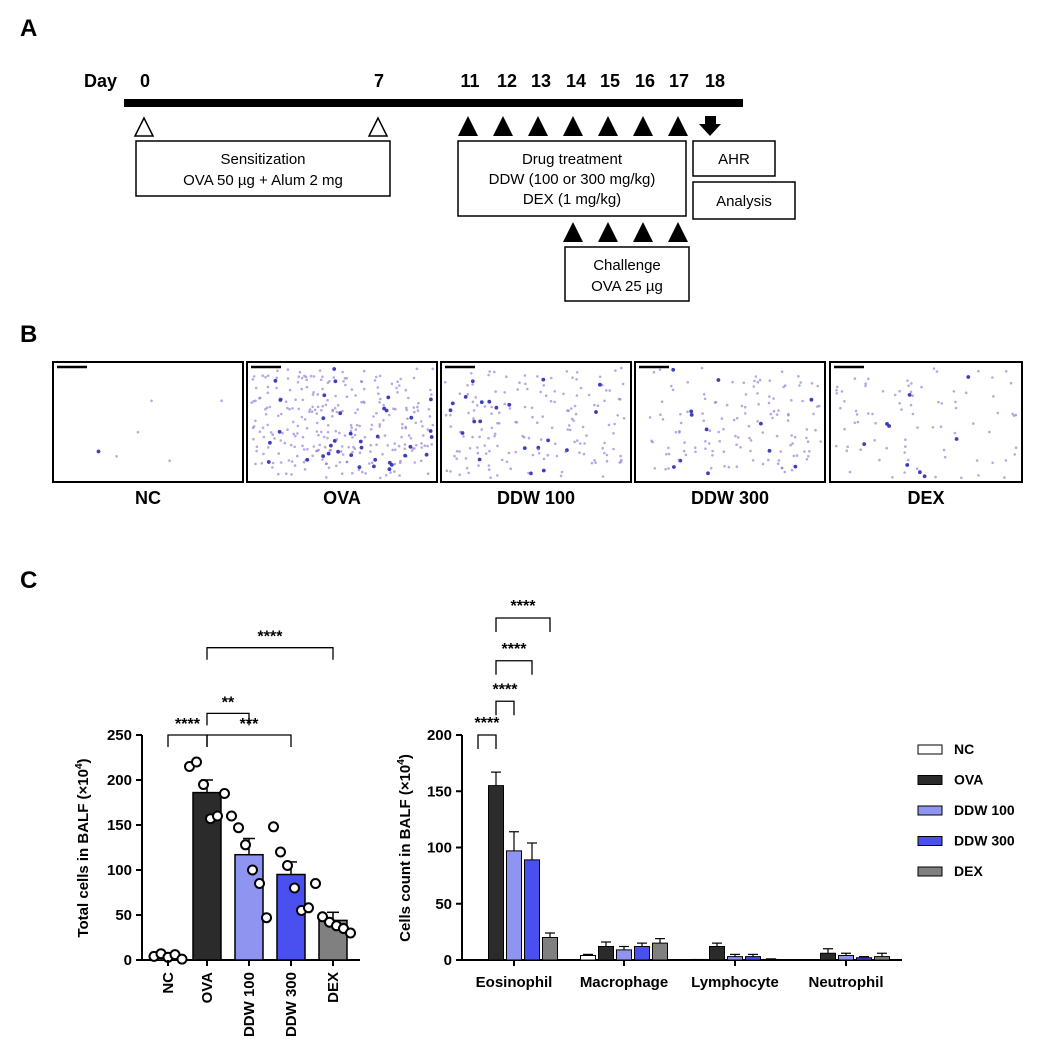  Describe the element at coordinates (159, 431) in the screenshot. I see `cell-field-nc` at that location.